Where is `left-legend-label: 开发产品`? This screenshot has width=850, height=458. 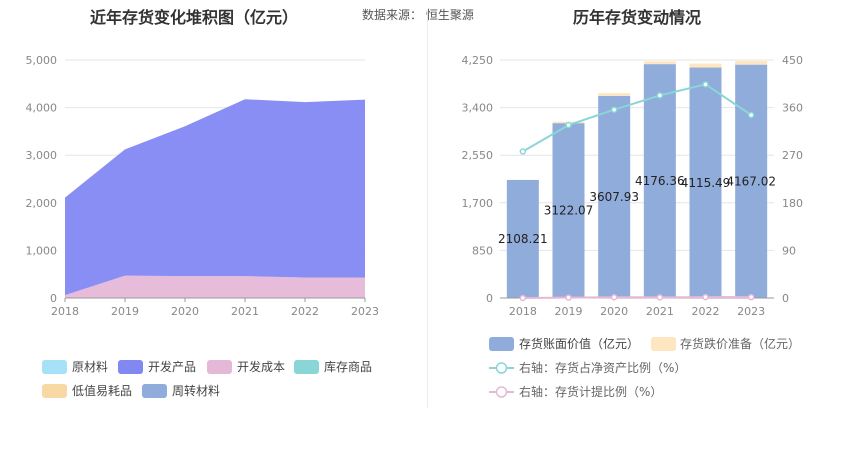
left-legend-label: 开发产品 is located at coordinates (172, 366).